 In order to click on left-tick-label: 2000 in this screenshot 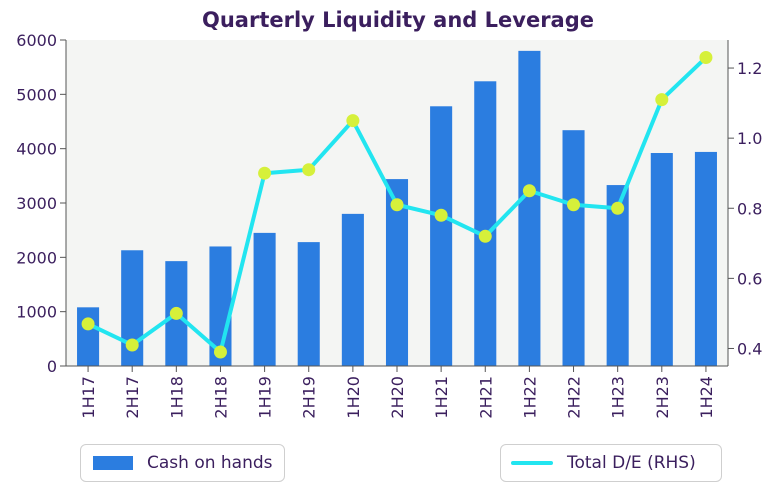, I will do `click(36, 257)`.